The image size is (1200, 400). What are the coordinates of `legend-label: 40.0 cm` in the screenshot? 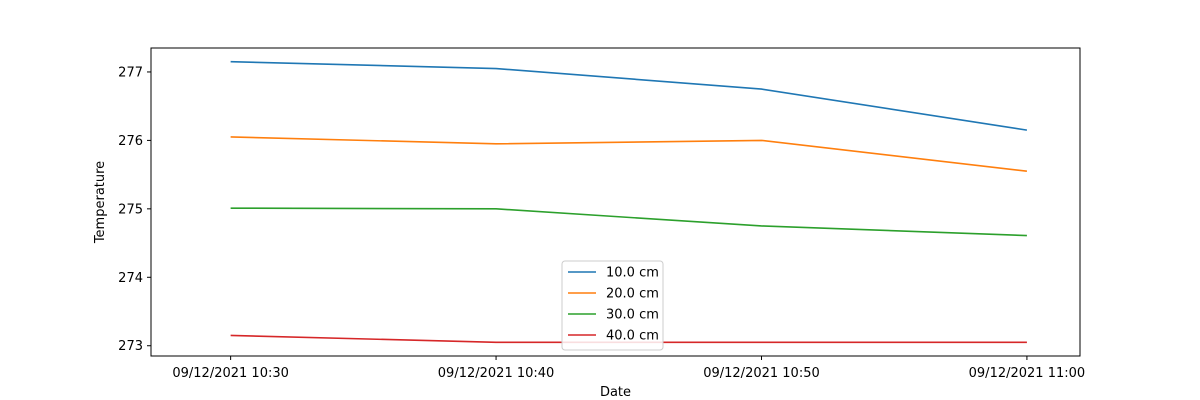 It's located at (632, 336).